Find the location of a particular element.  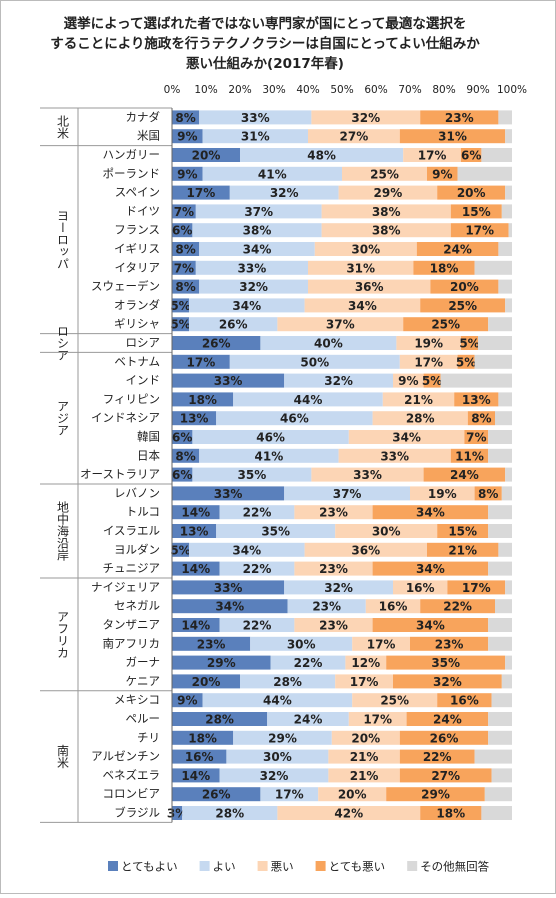

x-tick-label: 70% is located at coordinates (409, 90).